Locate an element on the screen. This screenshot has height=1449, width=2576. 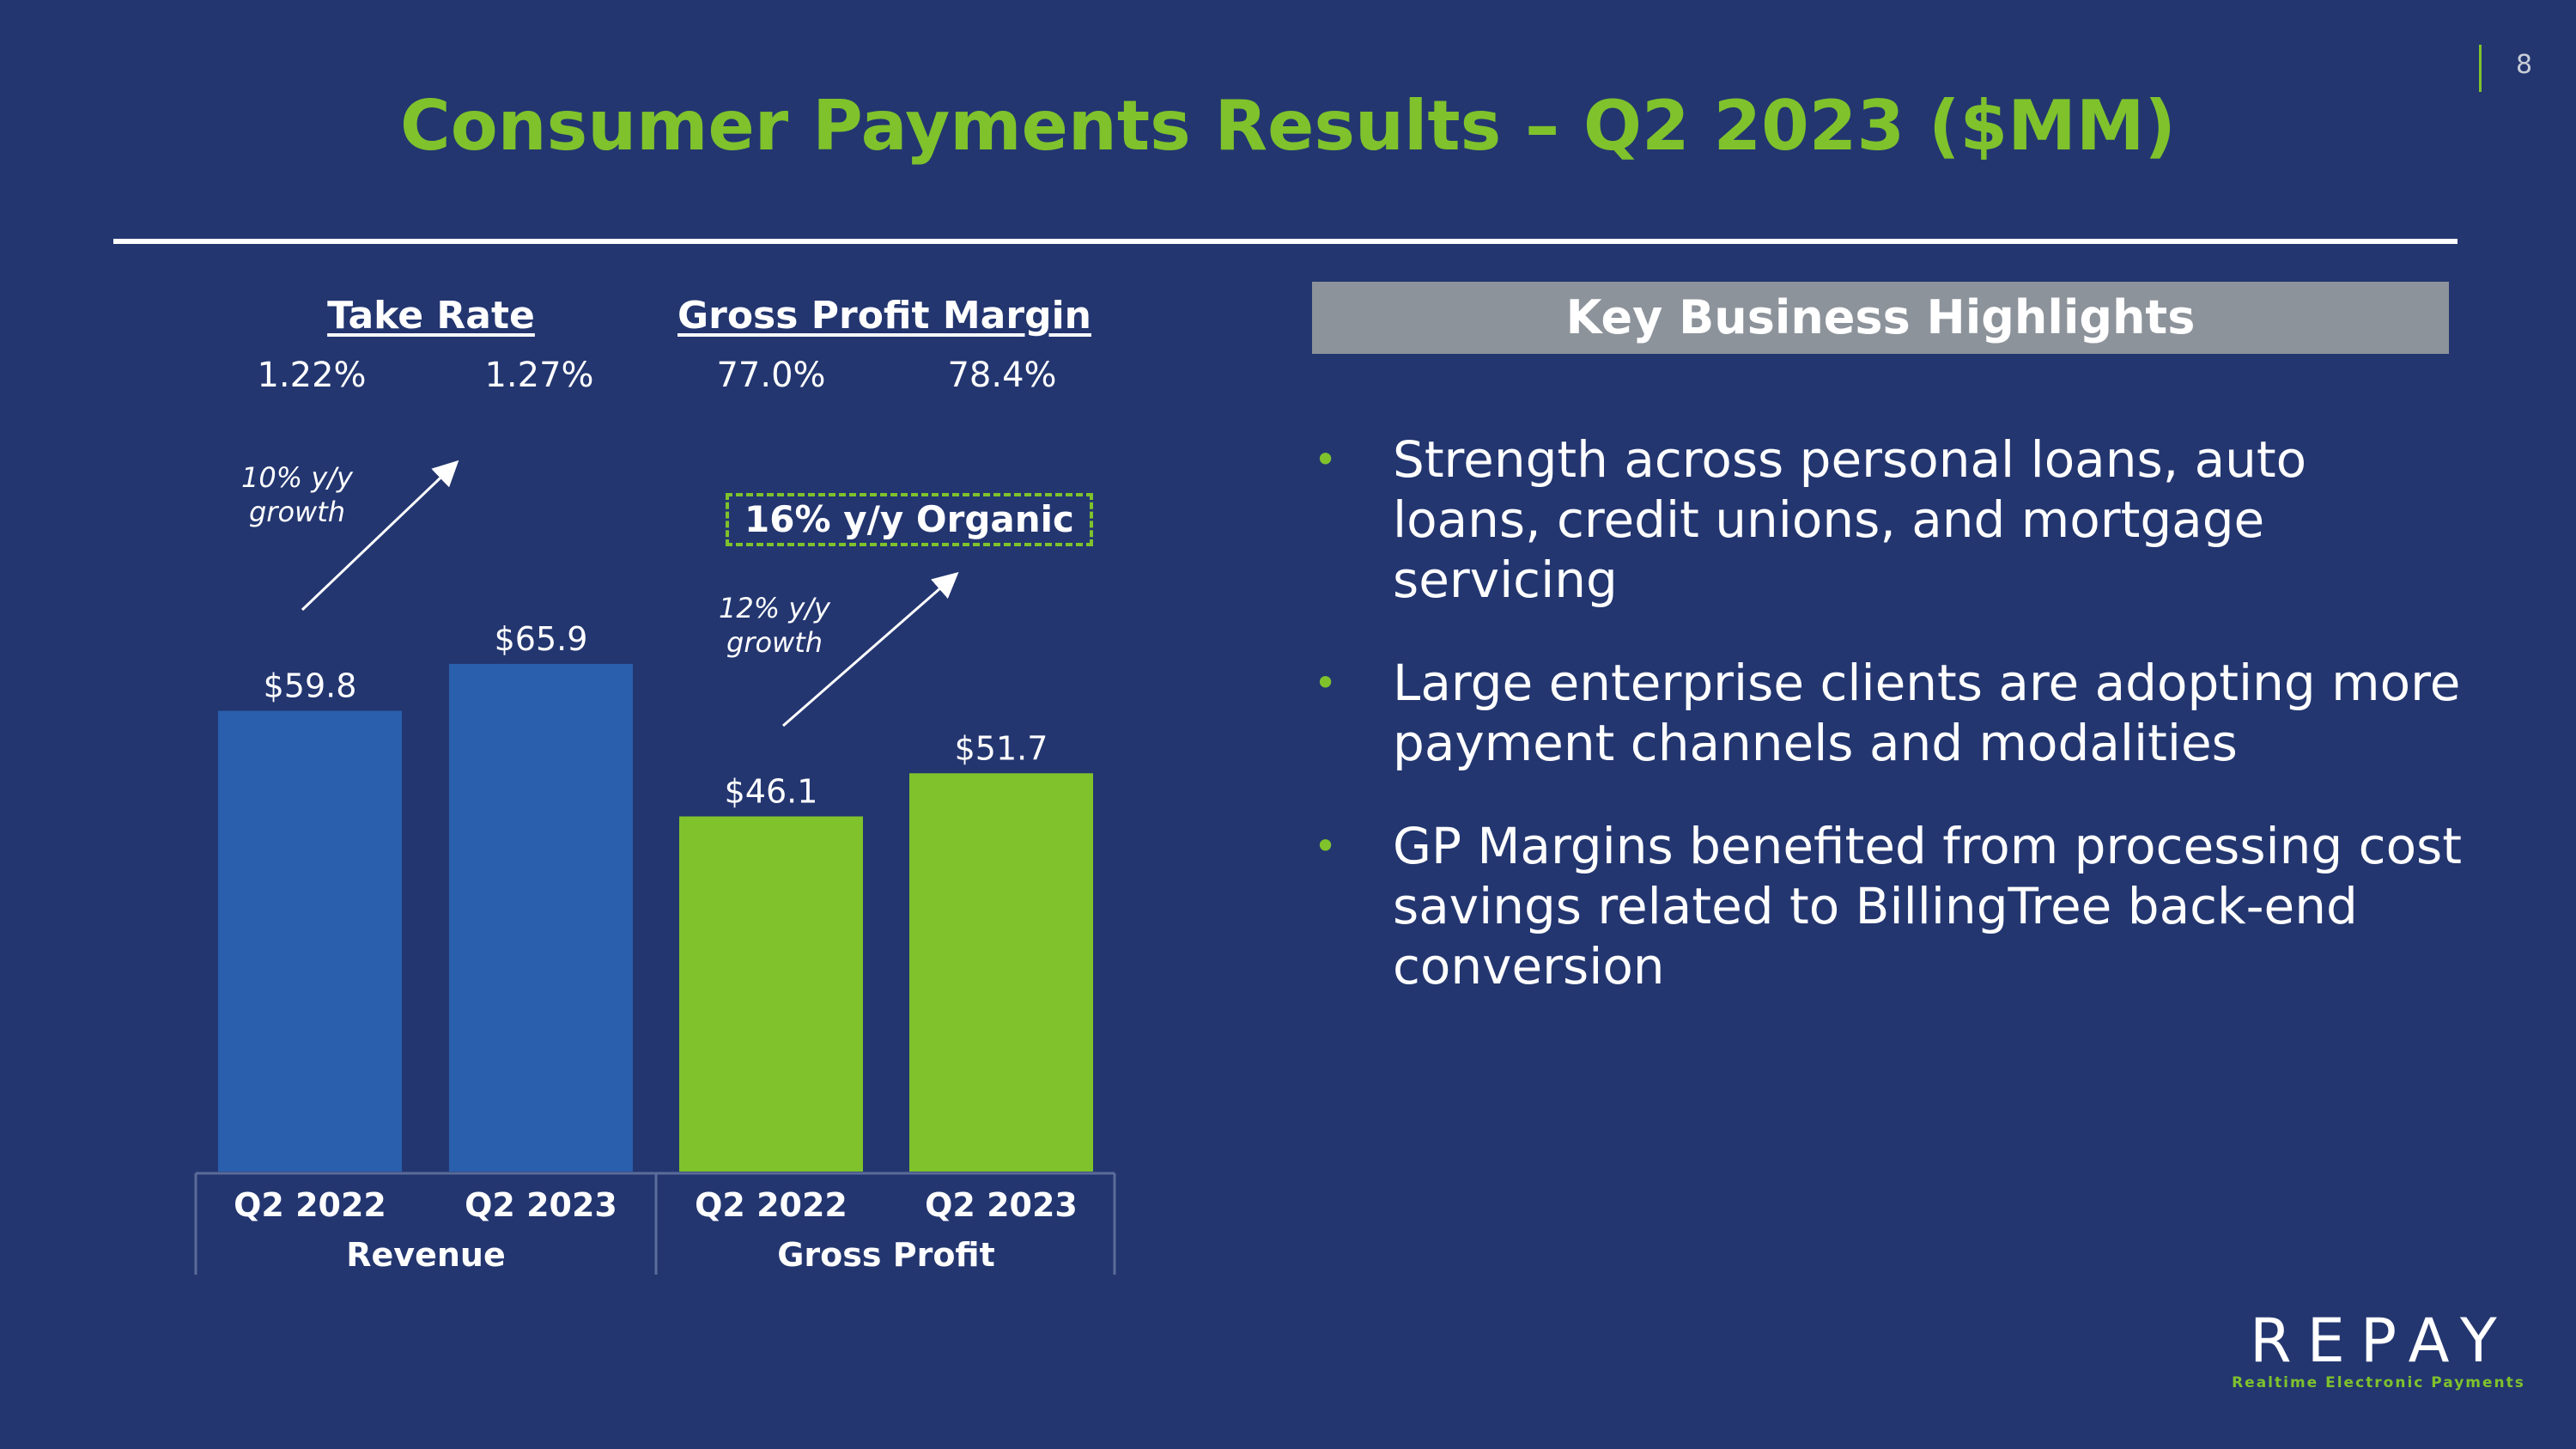
repay-tagline: Realtime Electronic Payments is located at coordinates (2378, 1382).